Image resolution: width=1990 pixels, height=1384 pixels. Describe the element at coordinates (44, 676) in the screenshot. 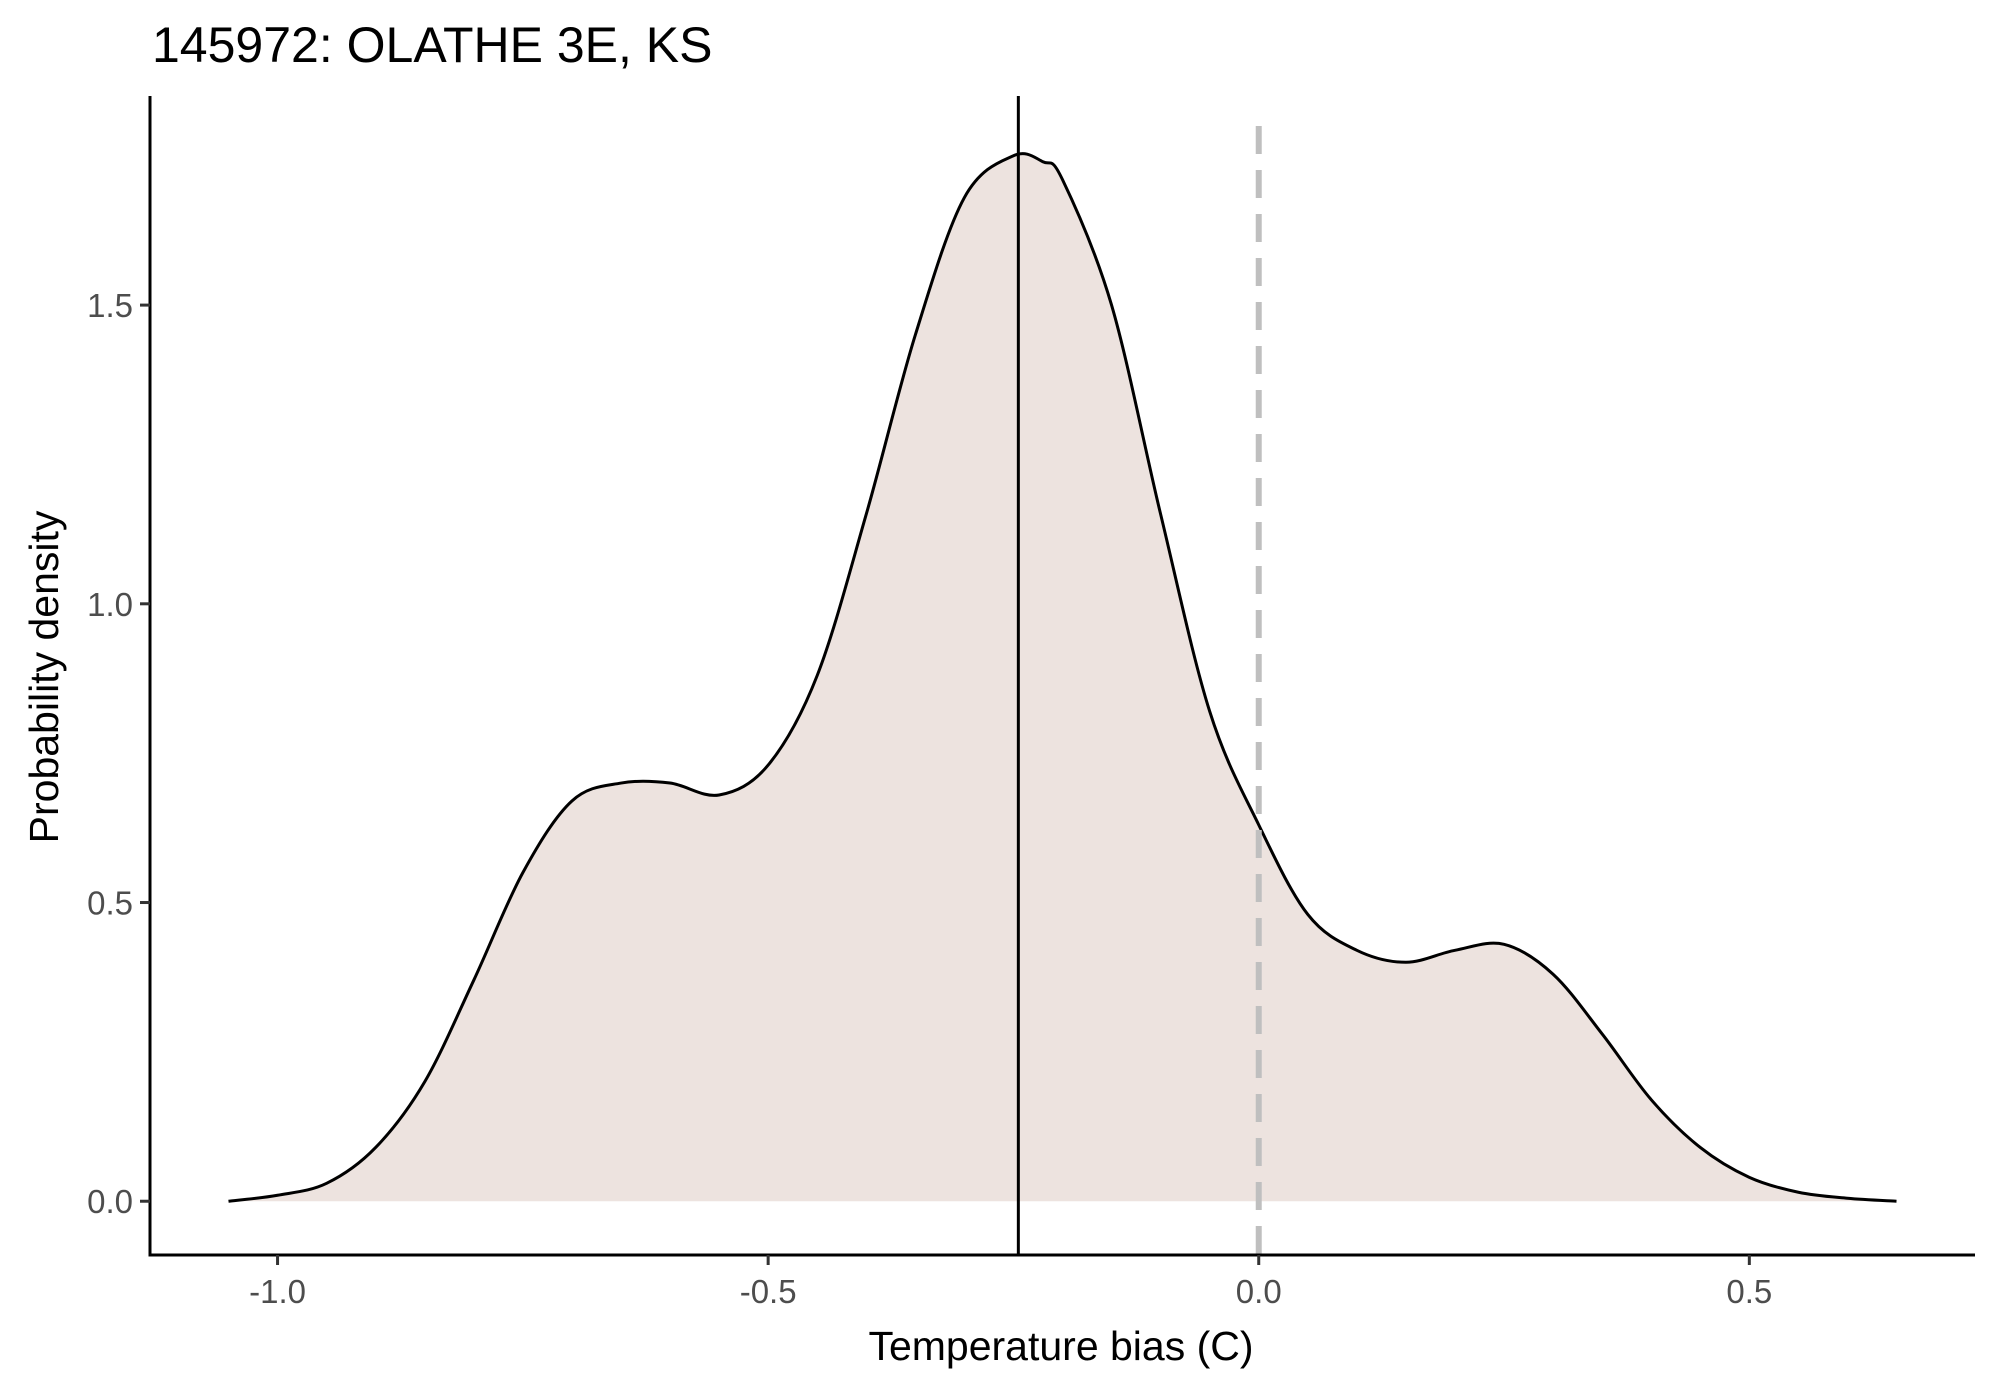

I see `y-axis-title: Probability density` at that location.